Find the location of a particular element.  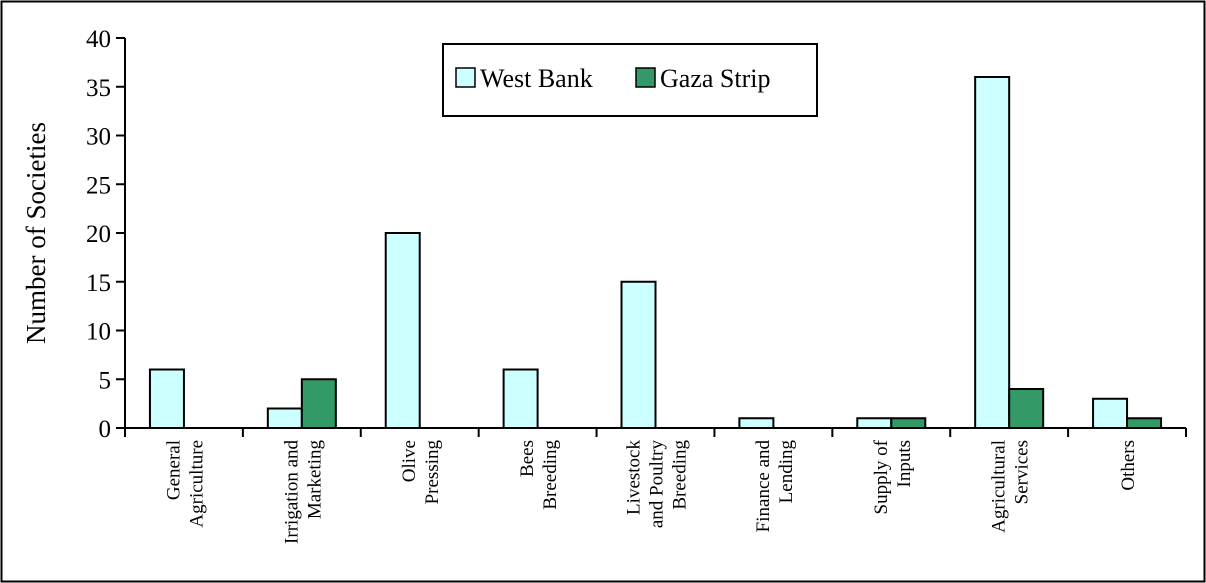

legend-swatch-gaza-strip is located at coordinates (645, 77).